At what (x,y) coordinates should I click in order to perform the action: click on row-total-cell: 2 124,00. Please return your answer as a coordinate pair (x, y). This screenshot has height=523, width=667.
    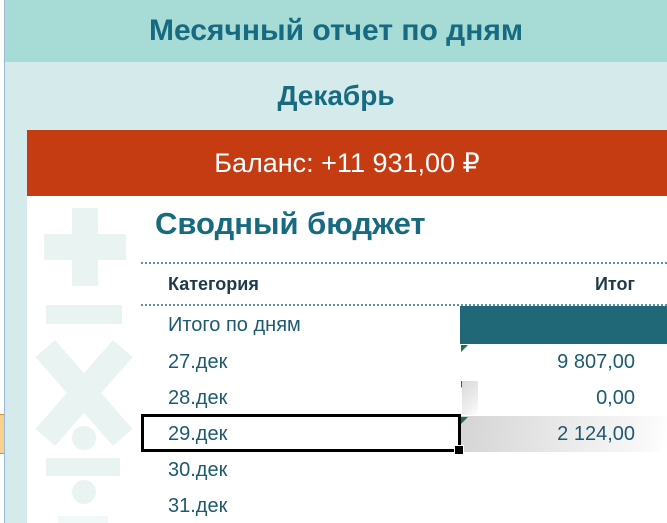
    Looking at the image, I should click on (563, 434).